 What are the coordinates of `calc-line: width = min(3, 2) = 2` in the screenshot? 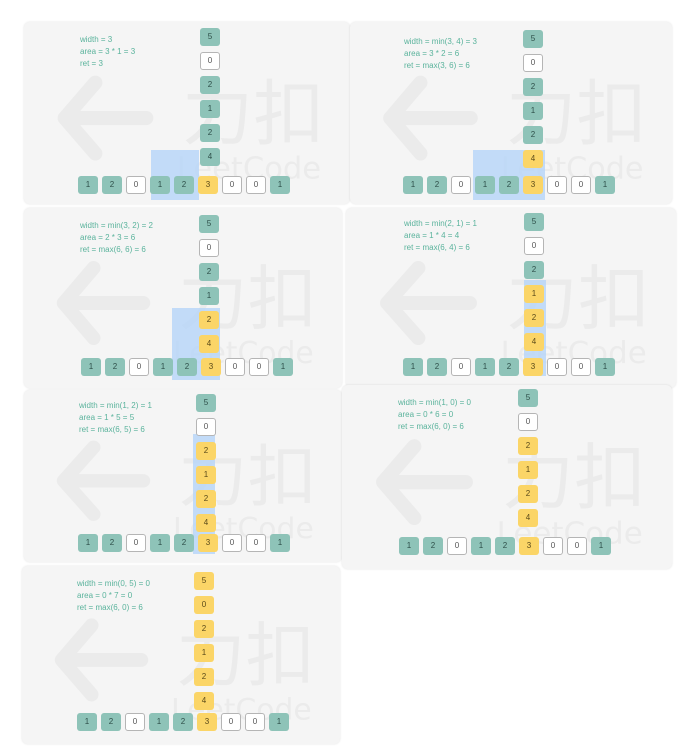 It's located at (116, 225).